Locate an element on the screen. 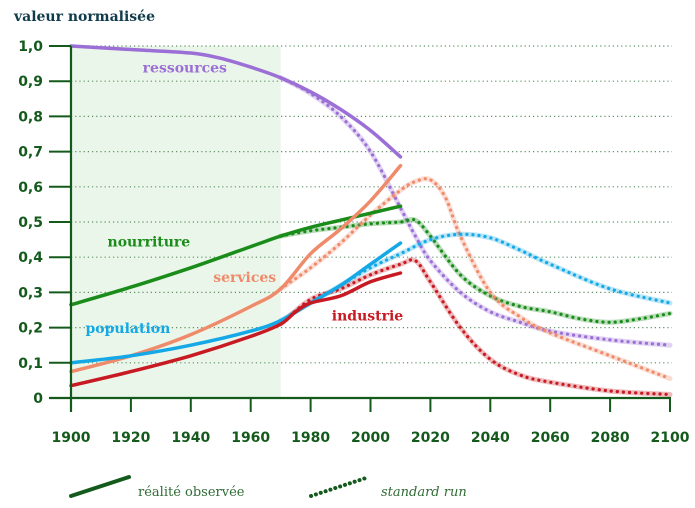 The width and height of the screenshot is (695, 508). x-tick-label: 2080 is located at coordinates (610, 438).